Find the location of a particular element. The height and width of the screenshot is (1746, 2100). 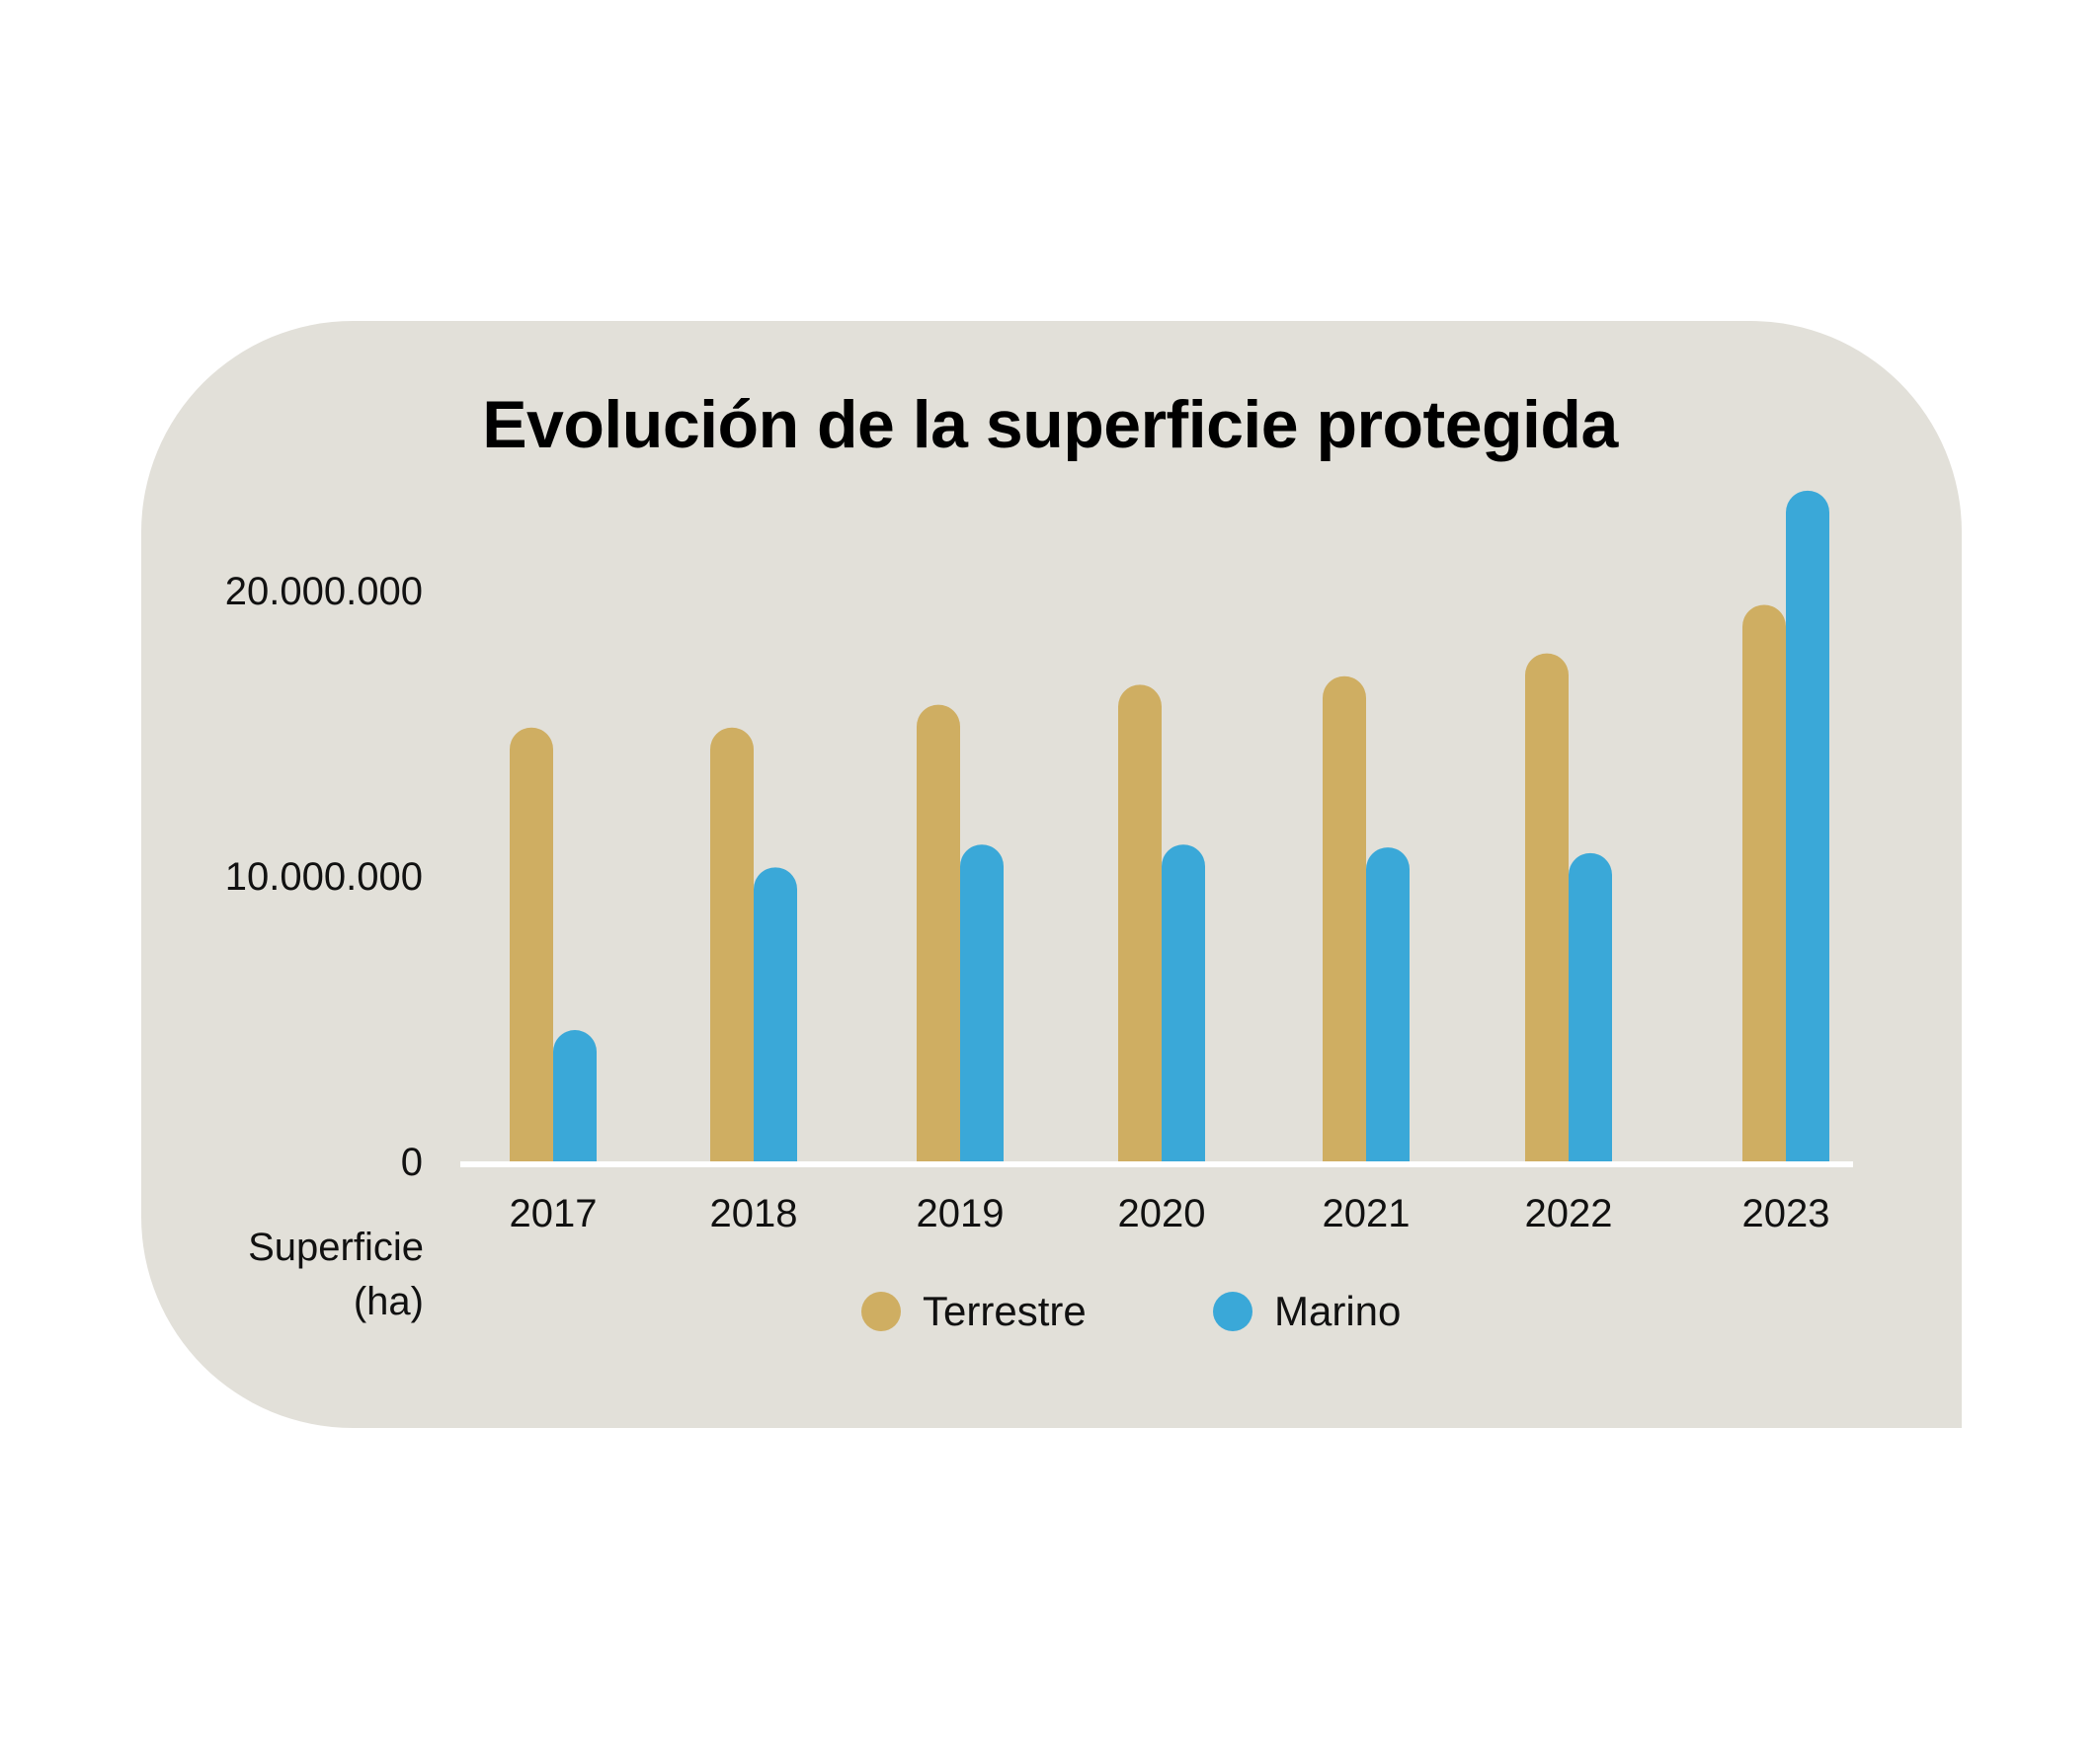

legend-label-marino: Marino is located at coordinates (1338, 1311).